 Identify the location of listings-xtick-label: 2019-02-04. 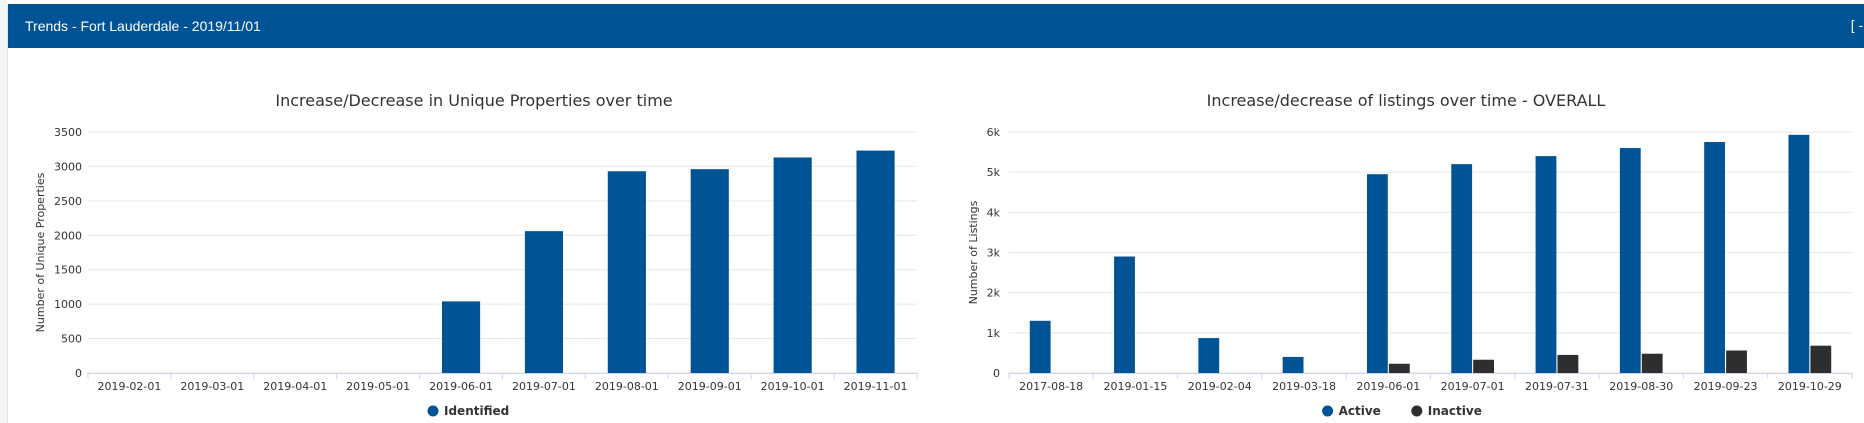
(1220, 386).